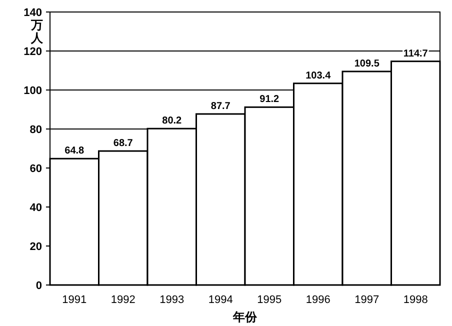 The height and width of the screenshot is (326, 452). What do you see at coordinates (36, 208) in the screenshot?
I see `y-tick-label: 40` at bounding box center [36, 208].